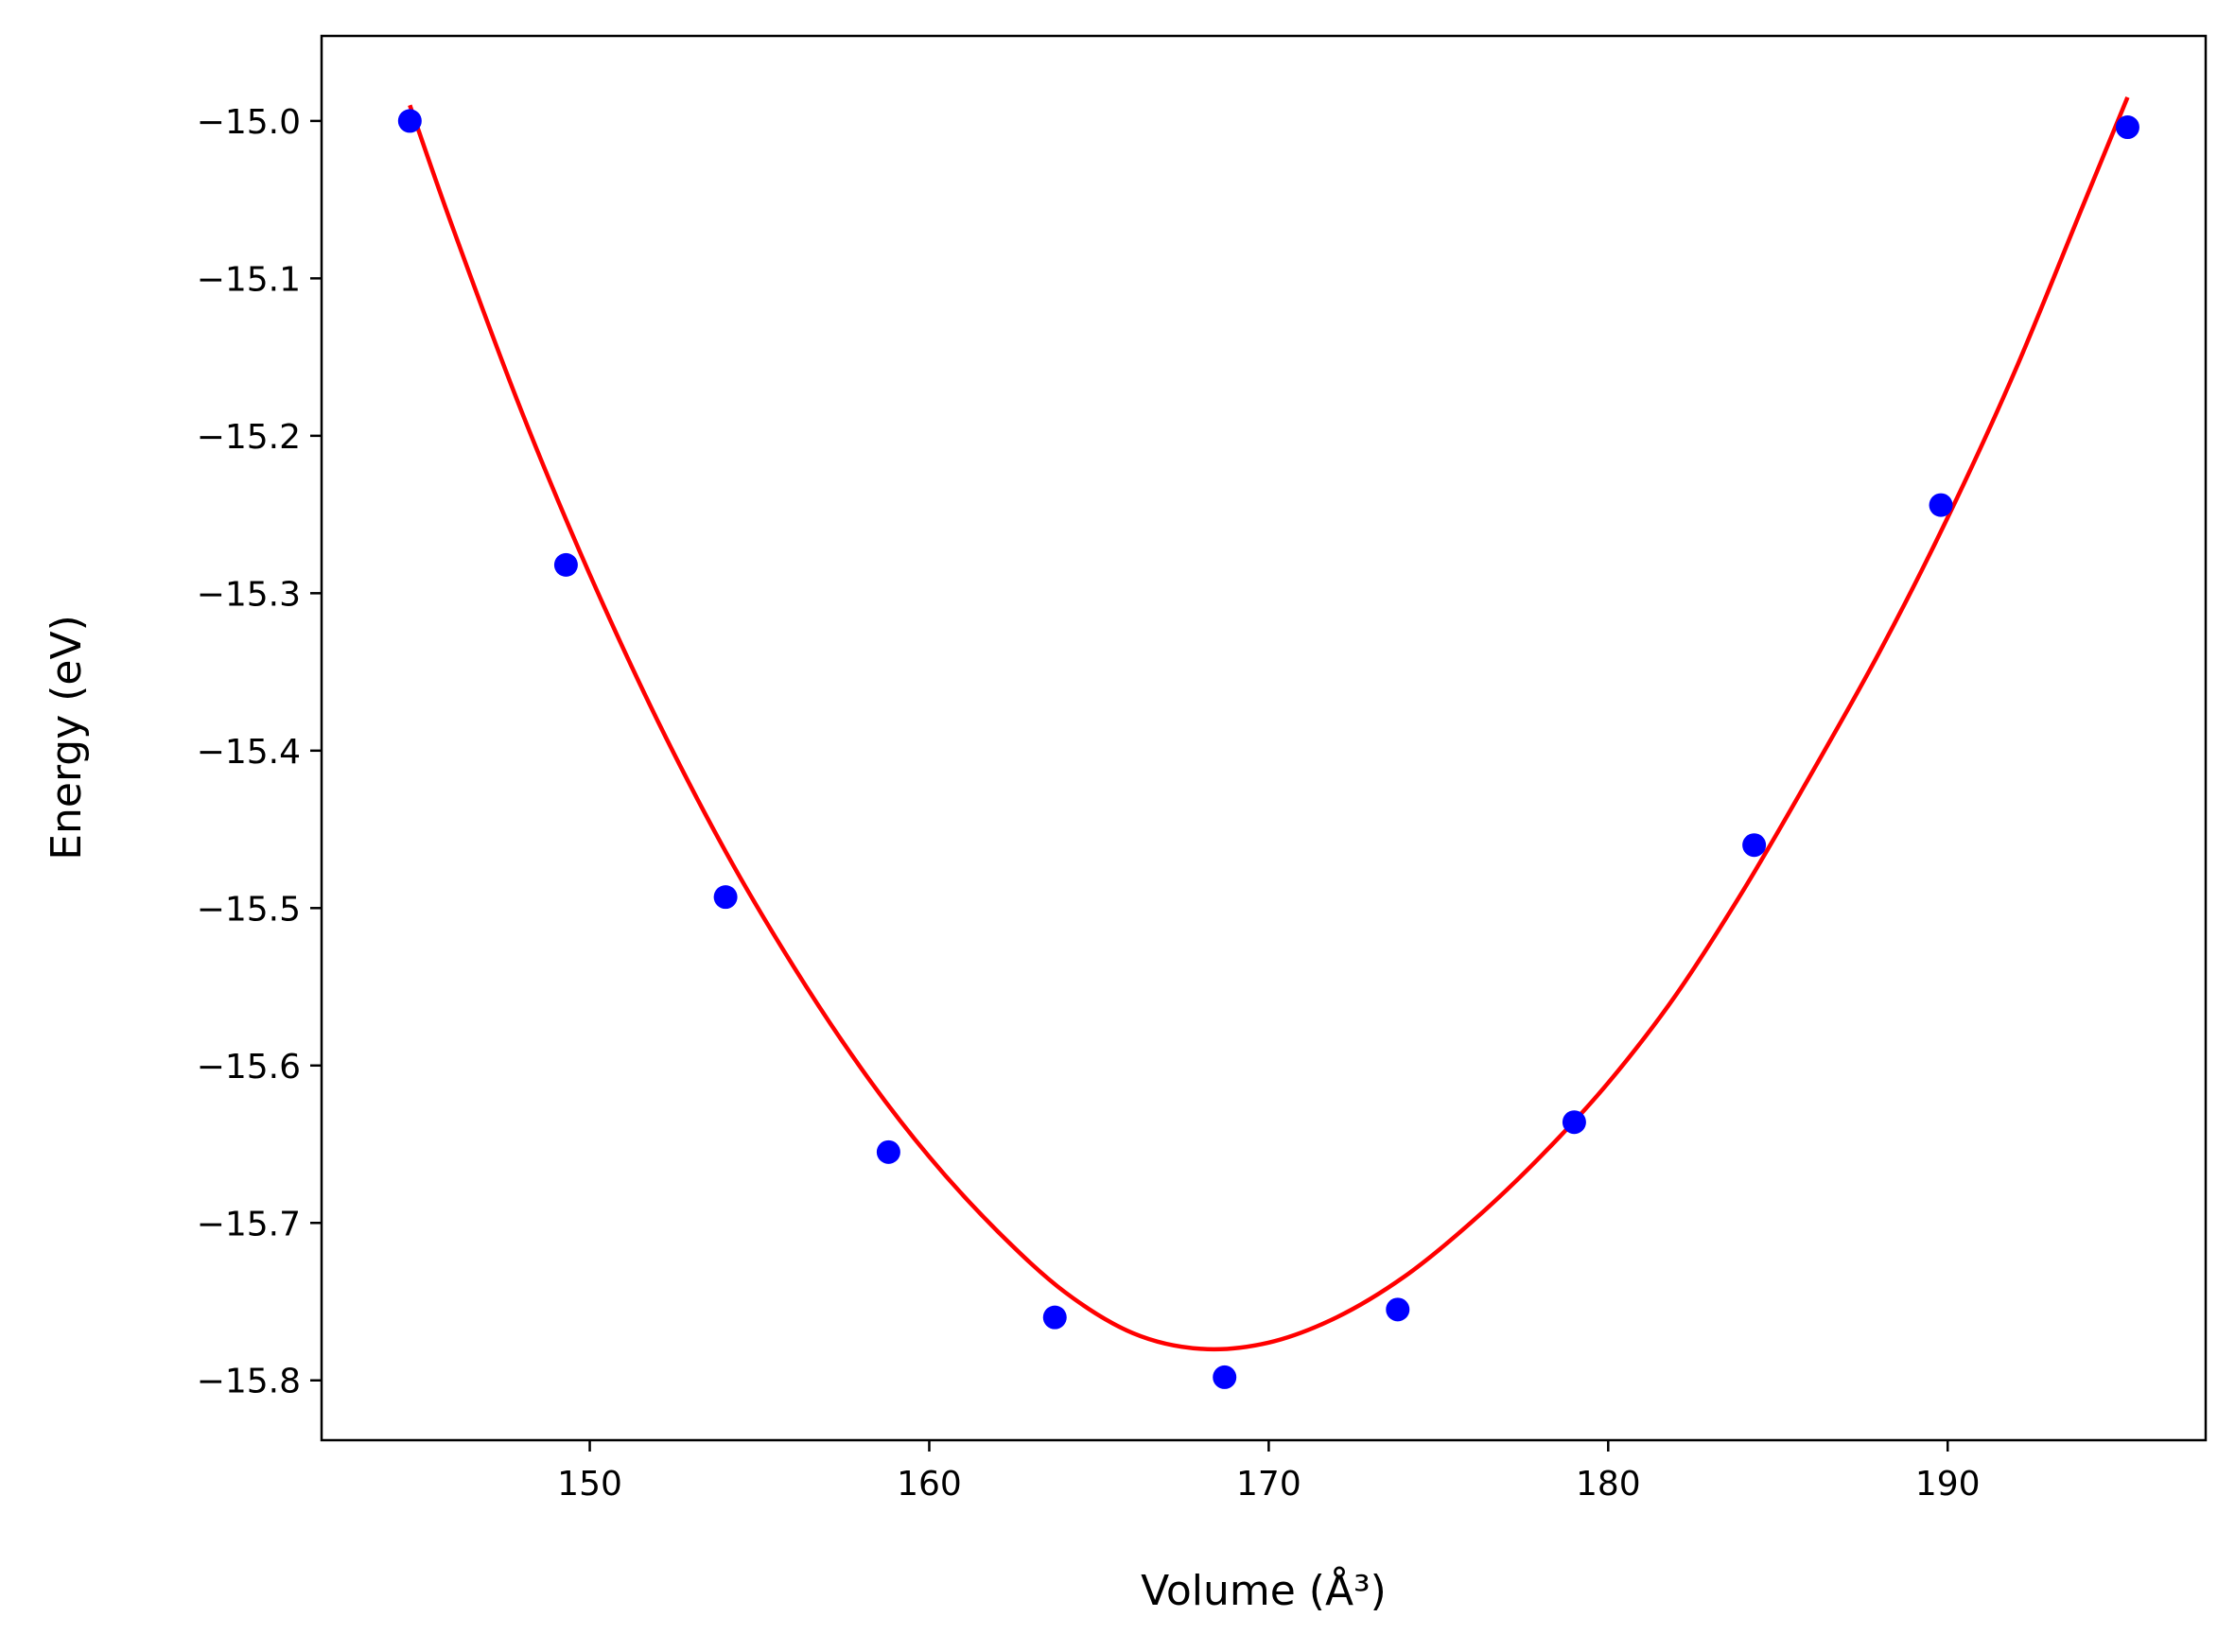  Describe the element at coordinates (249, 1224) in the screenshot. I see `y-tick-label: −15.7` at that location.